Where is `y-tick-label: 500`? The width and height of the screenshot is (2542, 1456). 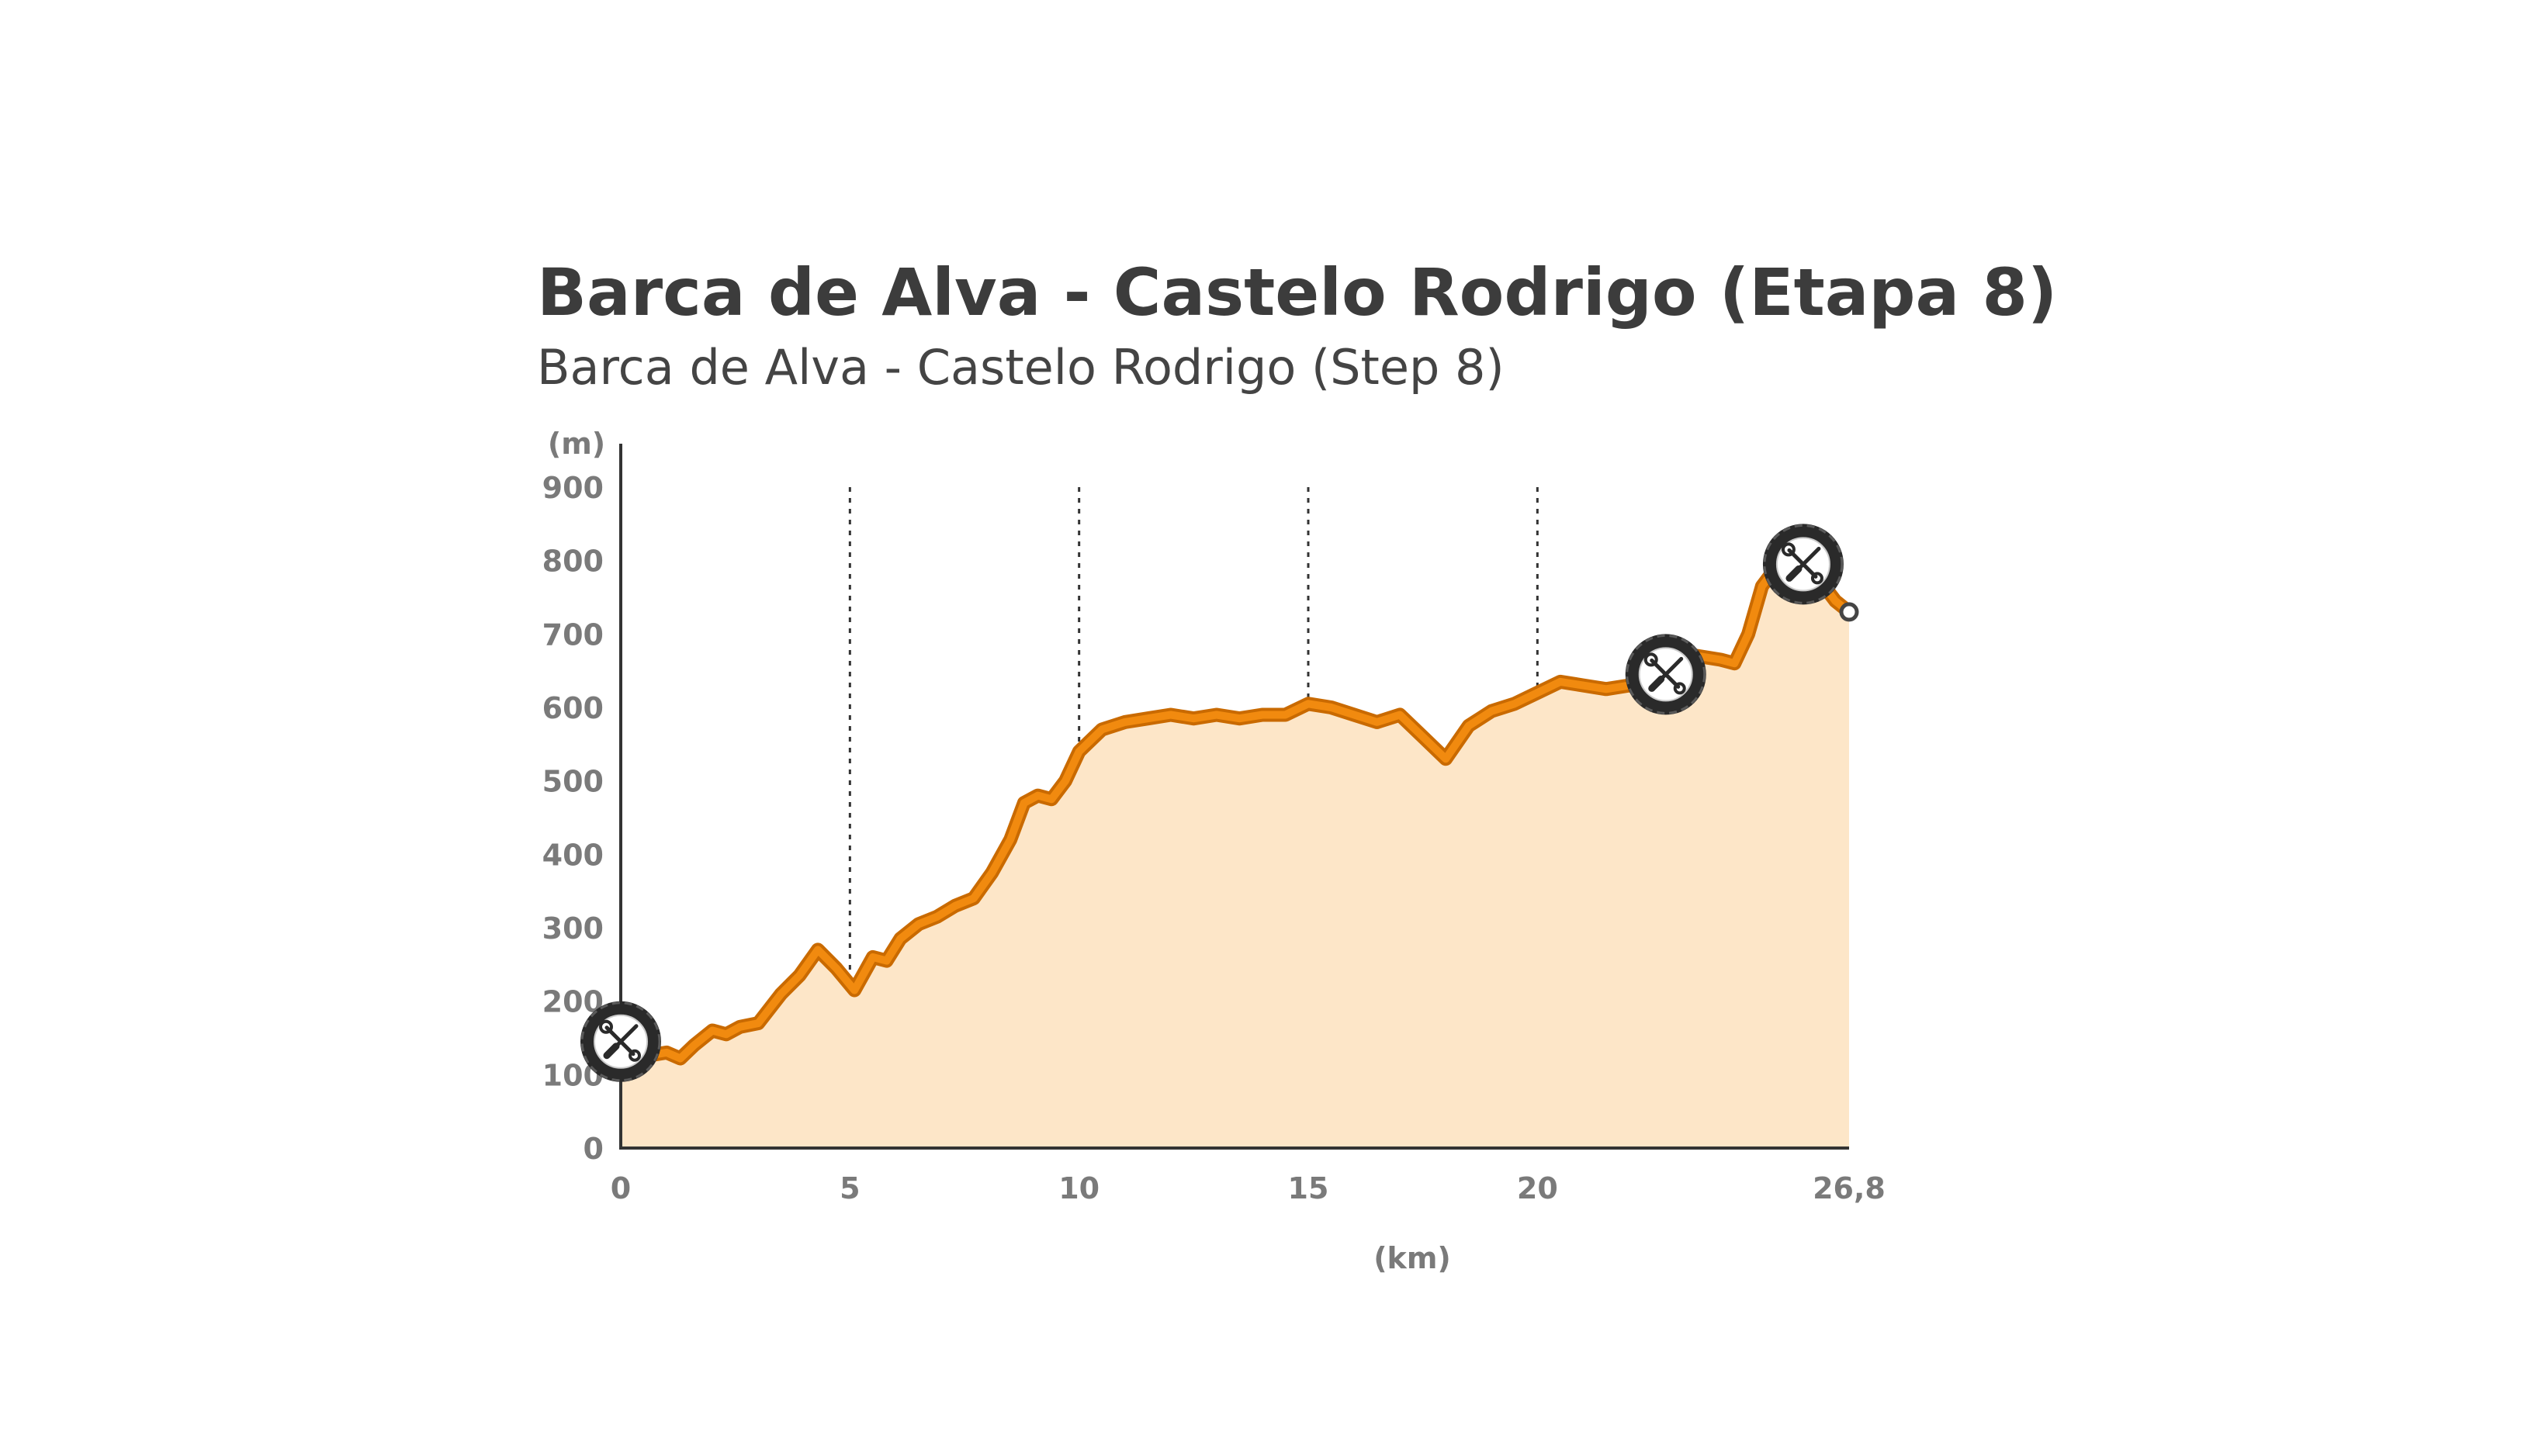 y-tick-label: 500 is located at coordinates (573, 782).